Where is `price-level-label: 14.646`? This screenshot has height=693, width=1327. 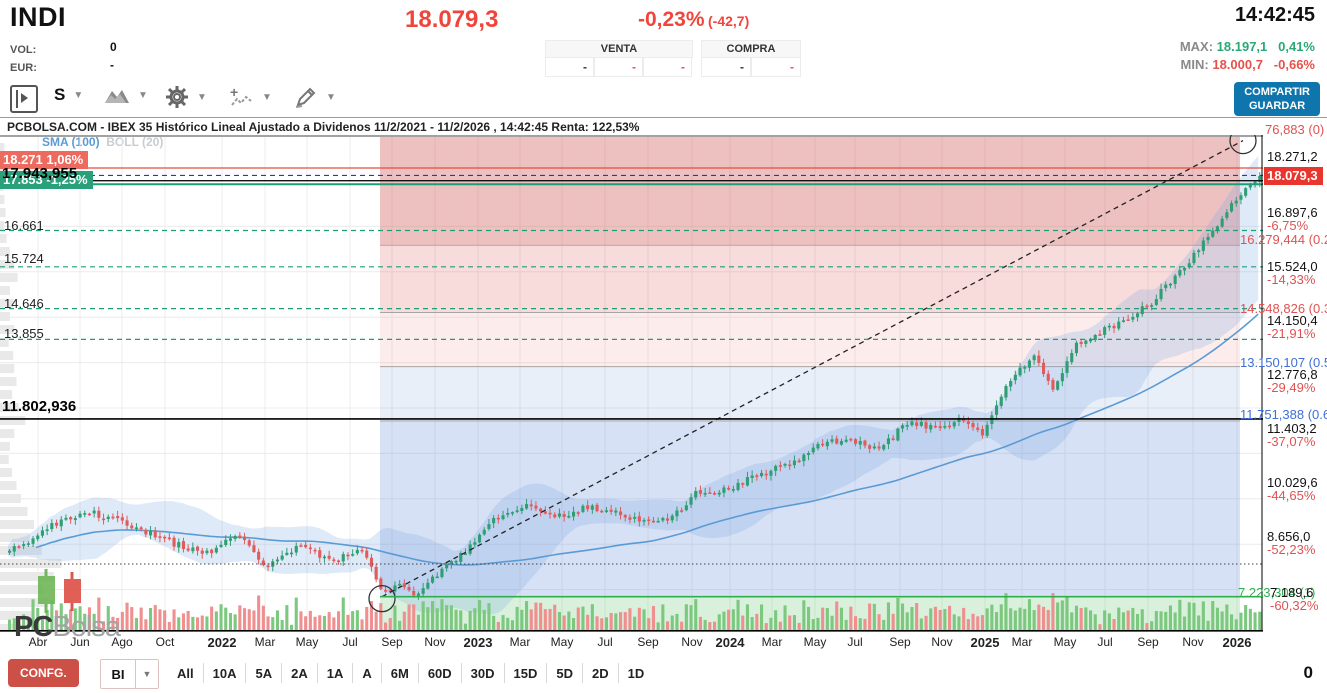 price-level-label: 14.646 is located at coordinates (24, 303).